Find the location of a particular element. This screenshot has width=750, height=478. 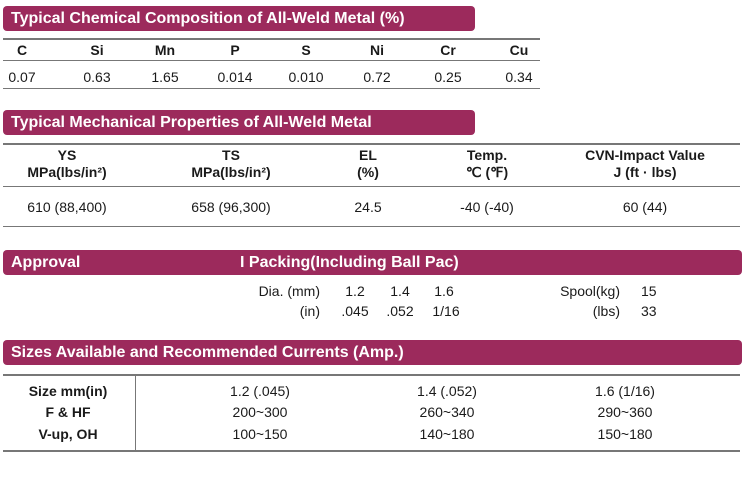

column-divider is located at coordinates (135, 412).